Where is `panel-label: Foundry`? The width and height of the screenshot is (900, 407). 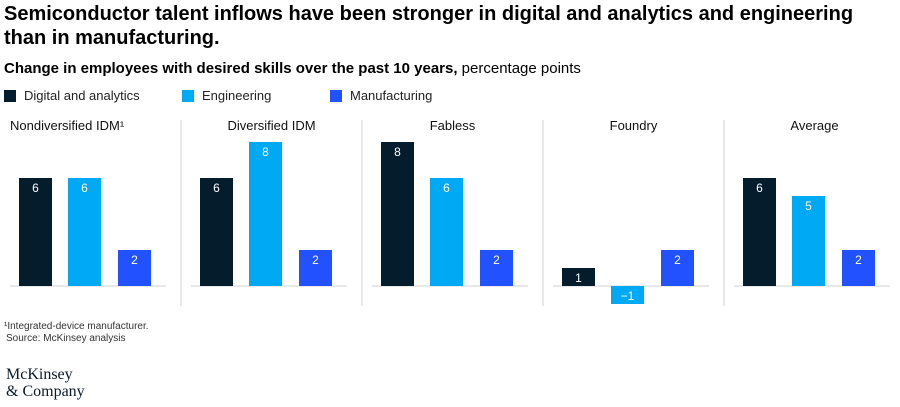
panel-label: Foundry is located at coordinates (634, 125).